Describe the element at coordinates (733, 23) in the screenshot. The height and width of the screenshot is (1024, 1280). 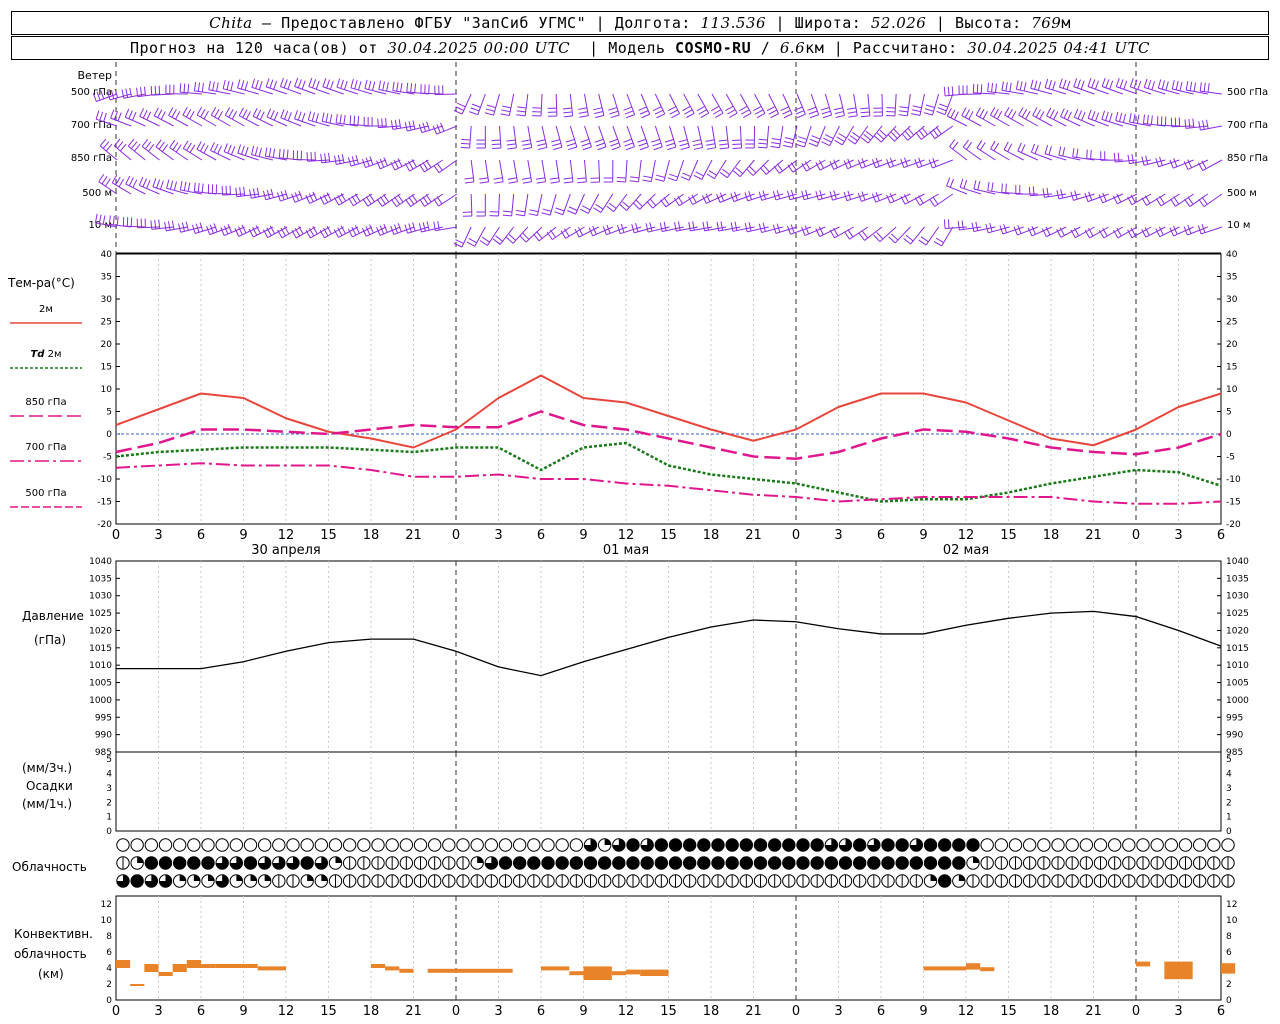
I see `lon-value: 113.536` at that location.